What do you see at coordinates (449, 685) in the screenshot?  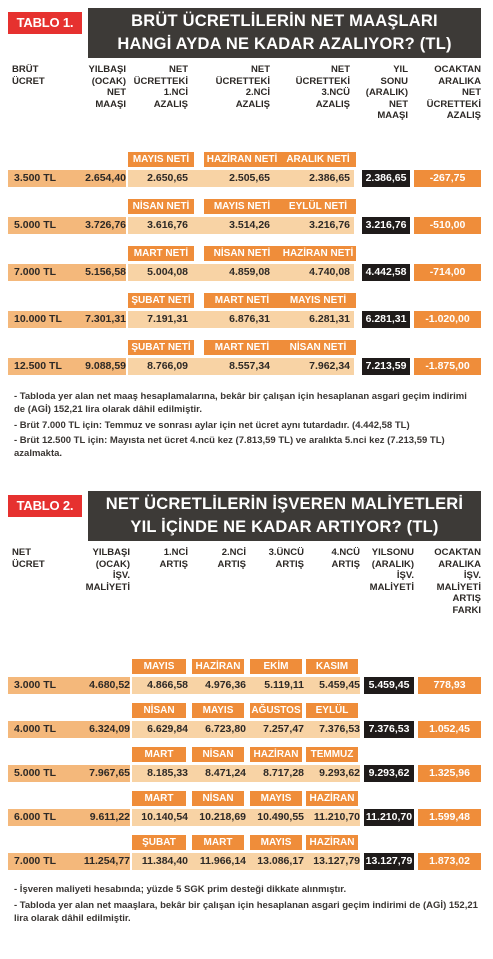 I see `cell-fark: 778,93` at bounding box center [449, 685].